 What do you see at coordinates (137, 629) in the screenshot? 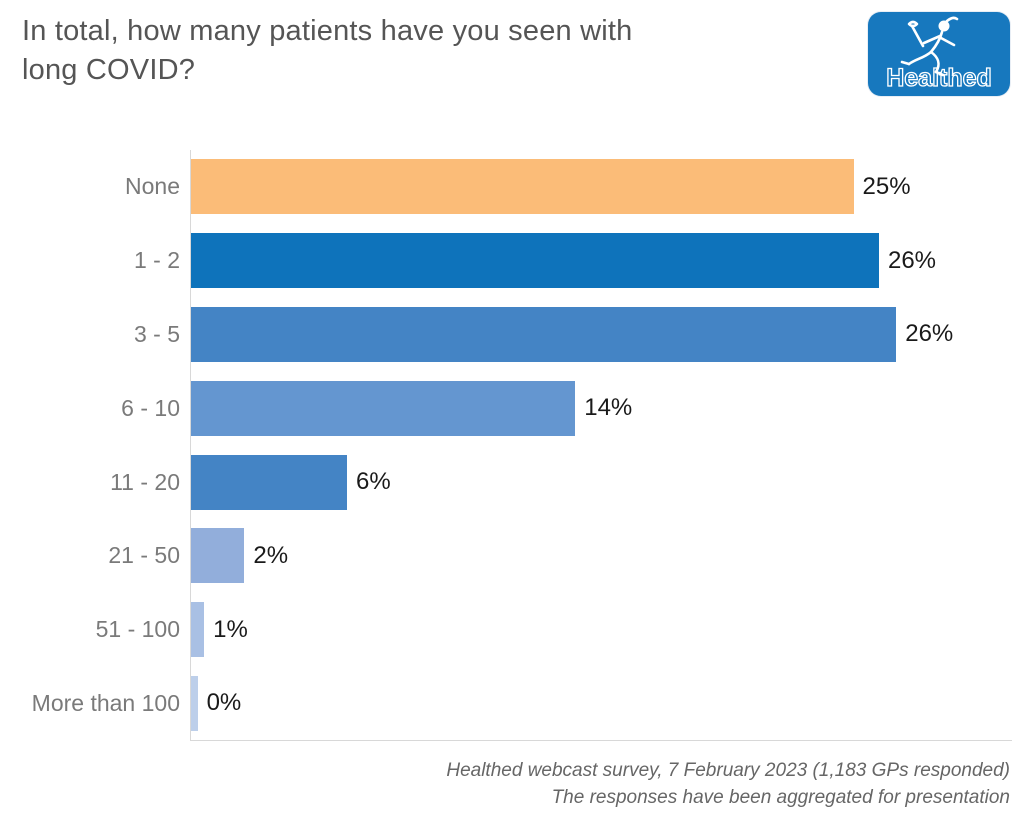
I see `category-label: 51 - 100` at bounding box center [137, 629].